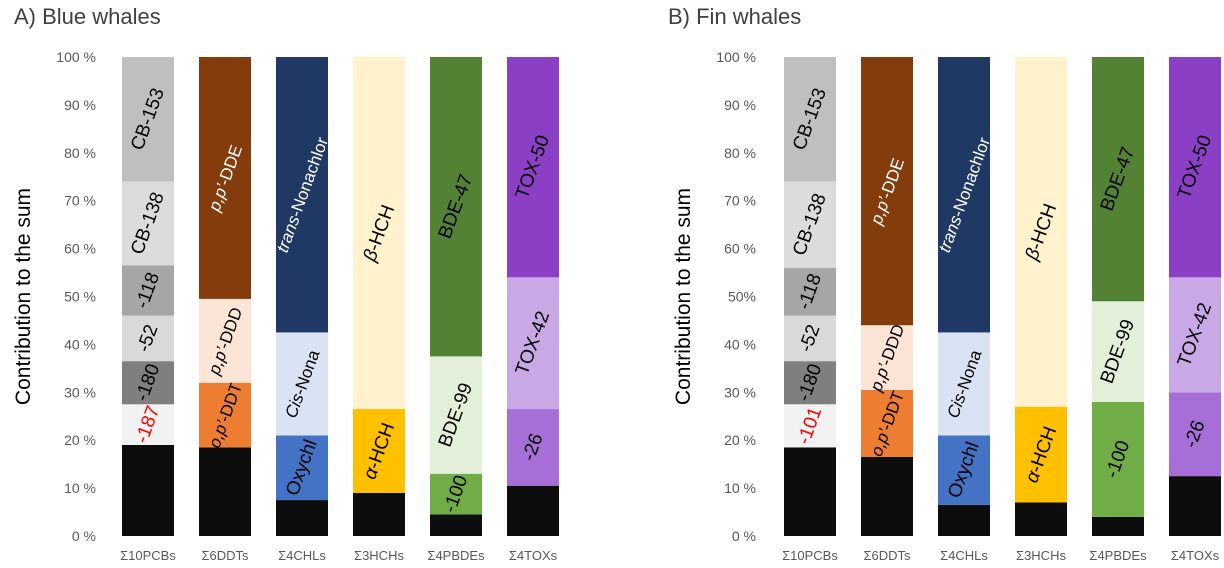  I want to click on chart-title: B) Fin whales, so click(735, 16).